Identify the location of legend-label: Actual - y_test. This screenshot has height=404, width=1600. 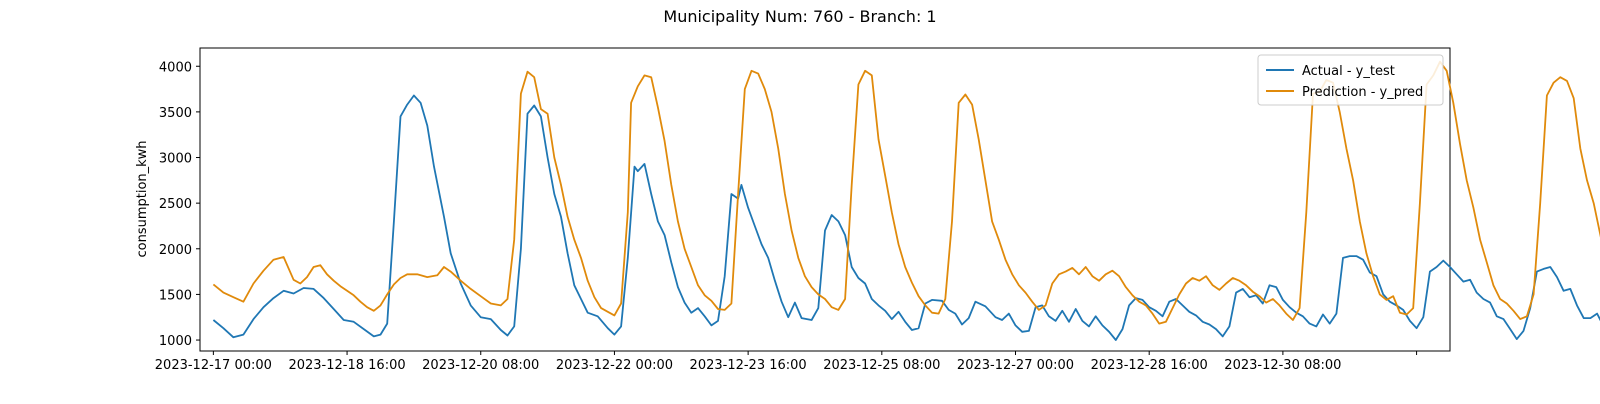
(1348, 71).